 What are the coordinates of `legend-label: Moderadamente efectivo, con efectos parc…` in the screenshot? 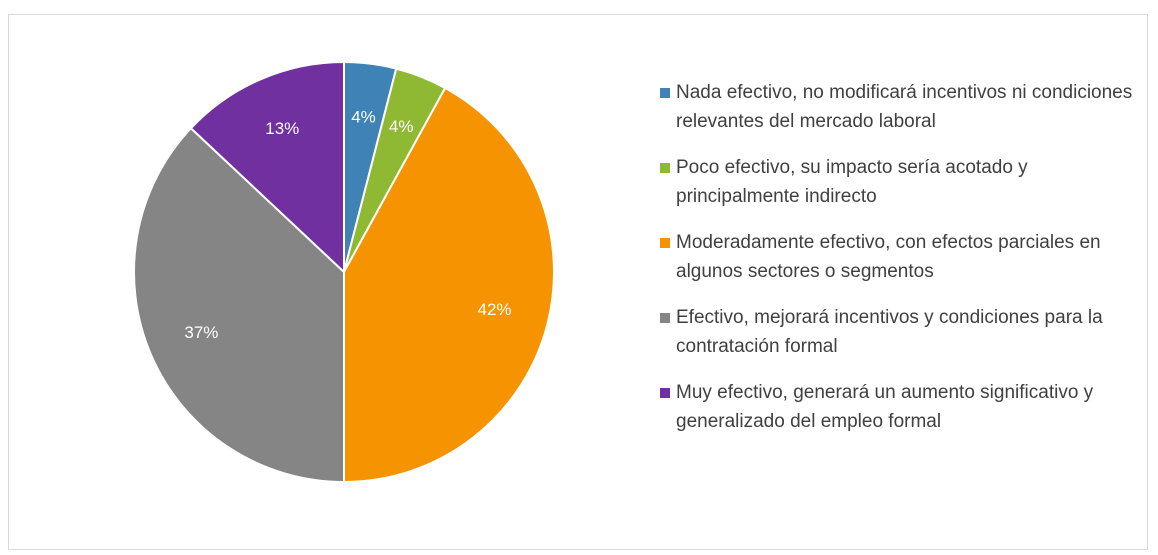 It's located at (888, 257).